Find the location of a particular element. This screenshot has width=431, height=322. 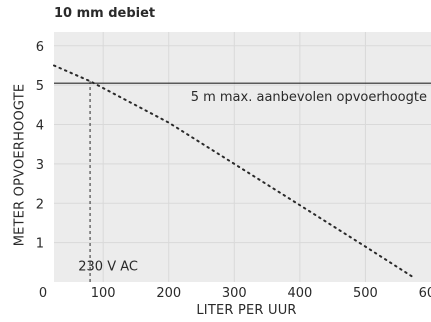

chart-title: 10 mm debiet is located at coordinates (105, 13).